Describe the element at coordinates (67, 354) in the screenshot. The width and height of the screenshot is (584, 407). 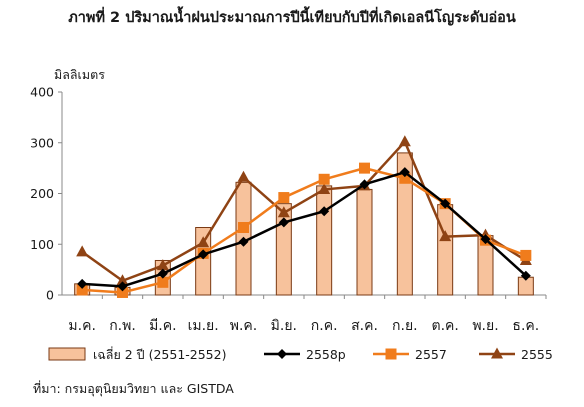
I see `legend-swatch-bar` at that location.